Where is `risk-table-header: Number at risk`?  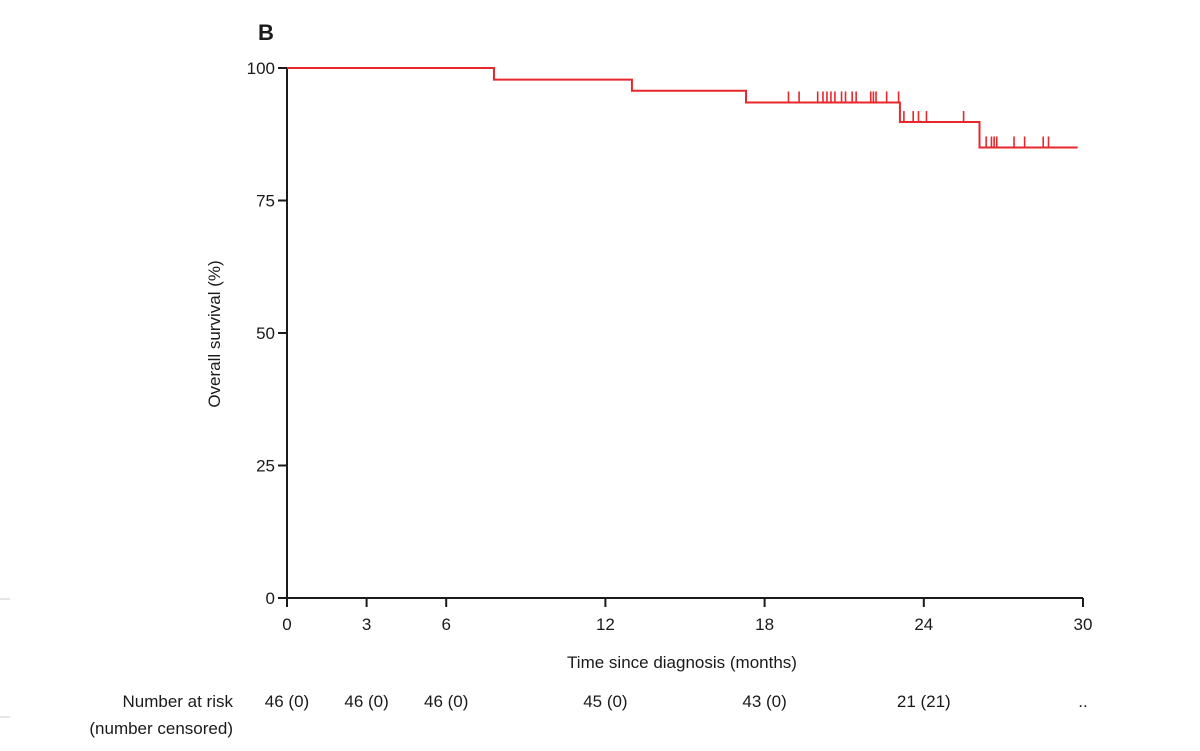
risk-table-header: Number at risk is located at coordinates (177, 701).